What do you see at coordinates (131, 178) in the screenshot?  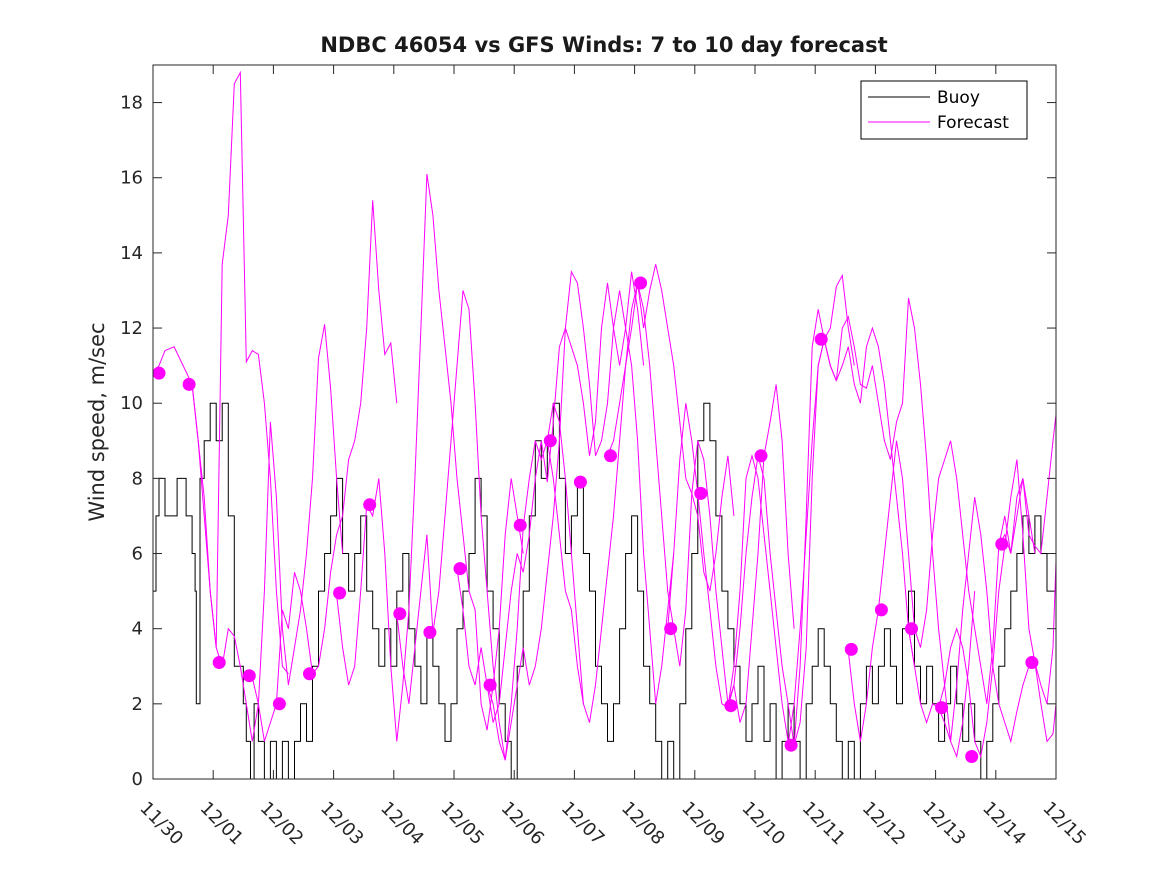 I see `y-tick-label: 16` at bounding box center [131, 178].